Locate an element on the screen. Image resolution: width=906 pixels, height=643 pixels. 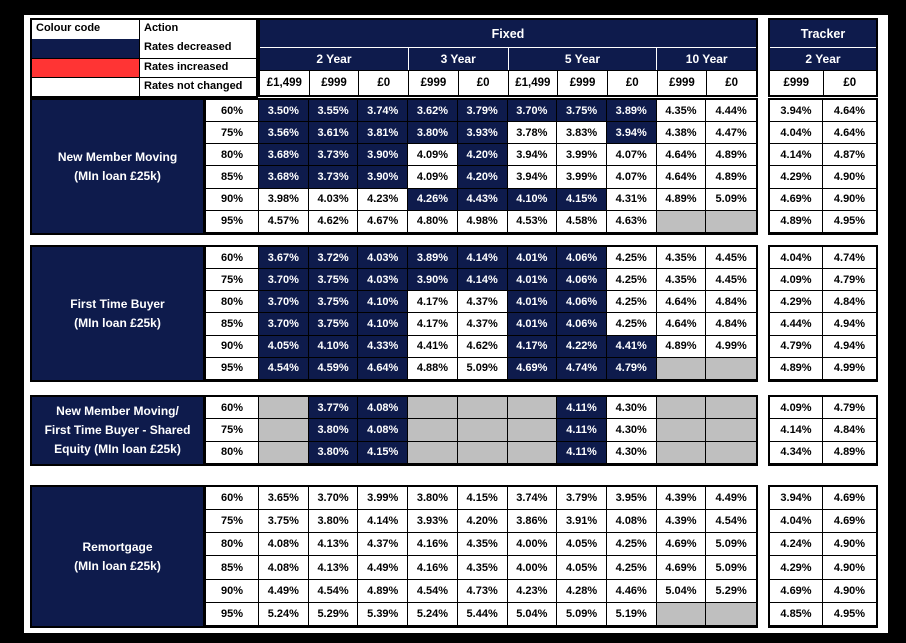
rate-cell: 4.85% is located at coordinates (796, 614).